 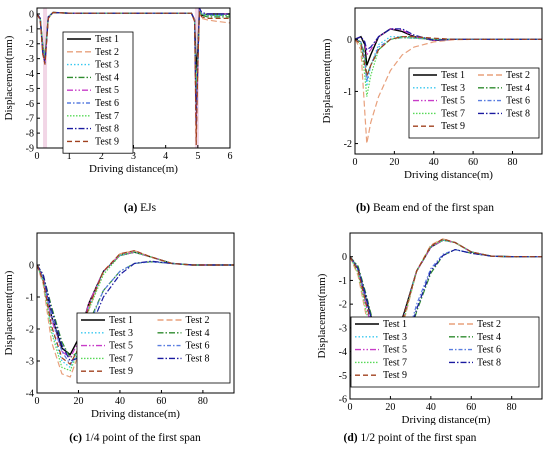 What do you see at coordinates (230, 156) in the screenshot?
I see `x-tick-label: 6` at bounding box center [230, 156].